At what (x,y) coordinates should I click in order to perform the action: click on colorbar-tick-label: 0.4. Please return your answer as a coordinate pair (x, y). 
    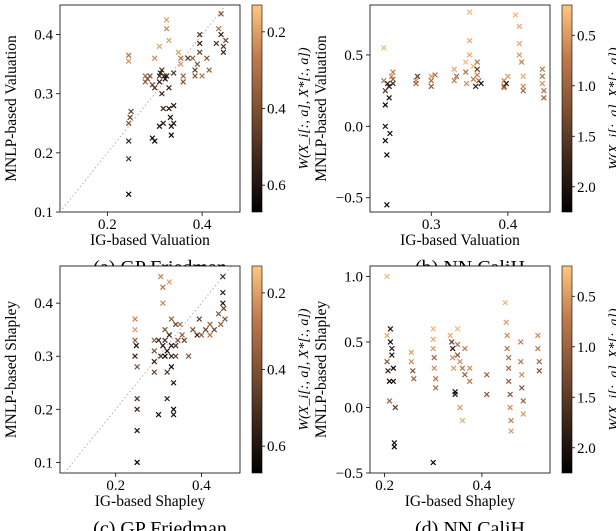
    Looking at the image, I should click on (276, 371).